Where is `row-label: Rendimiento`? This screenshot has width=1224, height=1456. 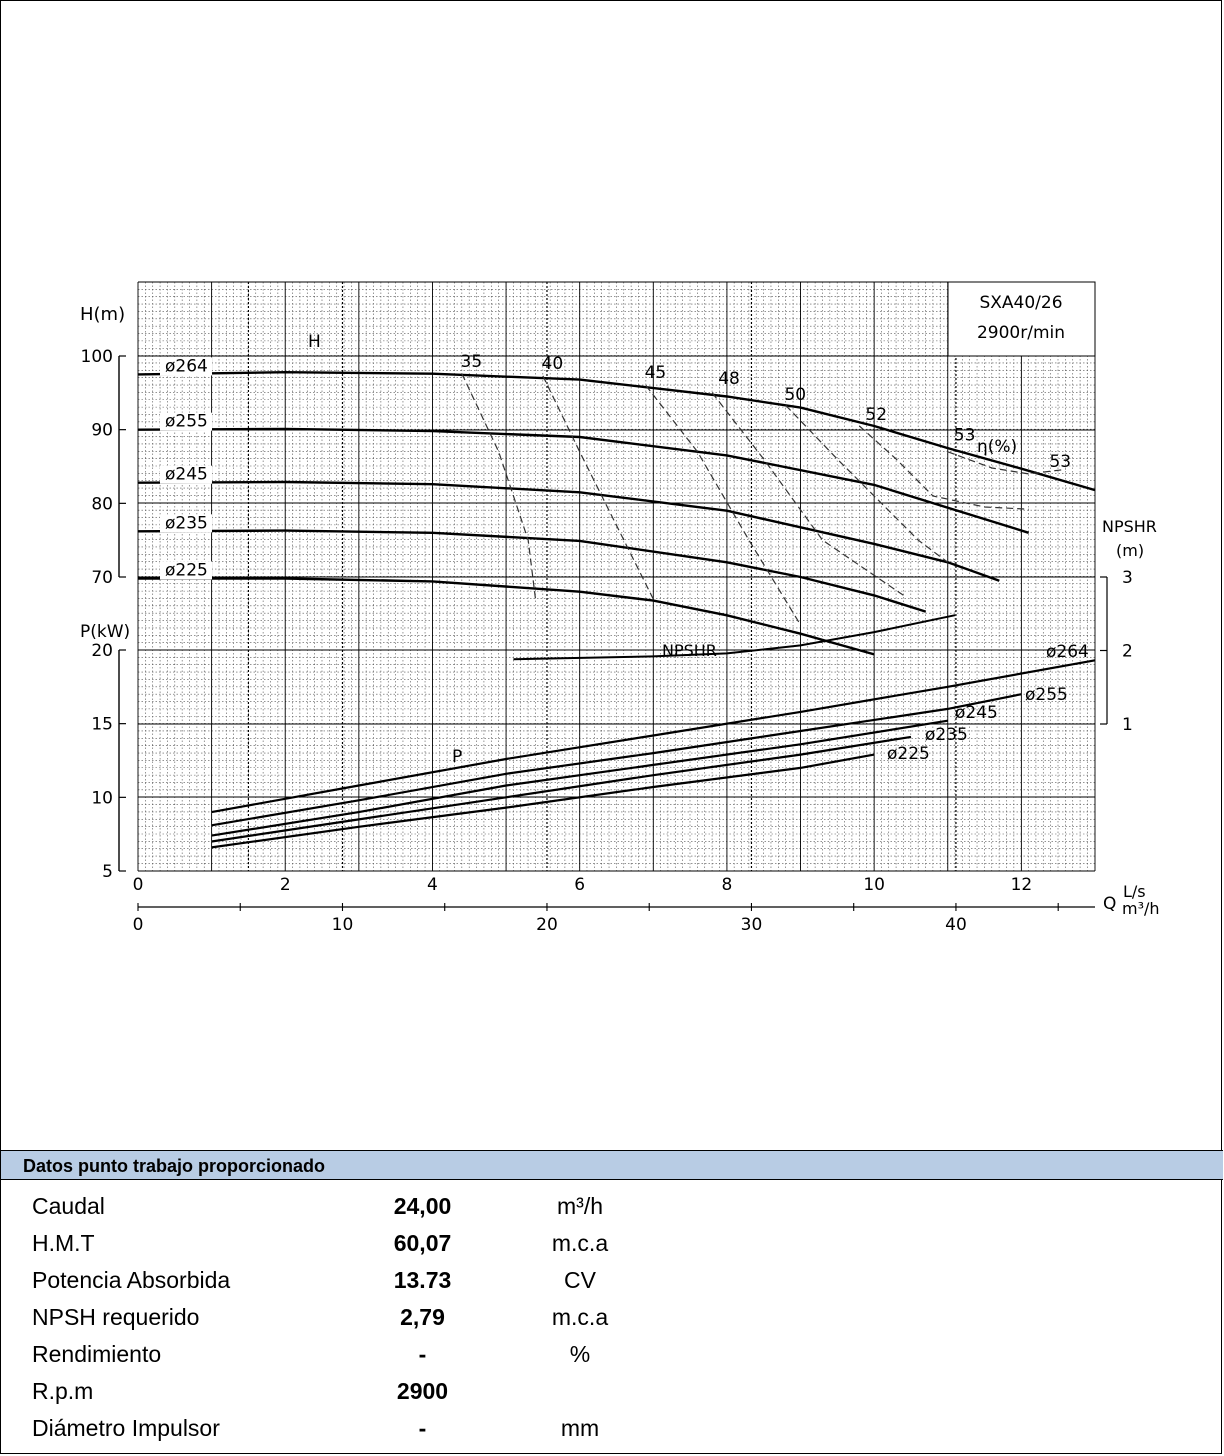
row-label: Rendimiento is located at coordinates (97, 1354).